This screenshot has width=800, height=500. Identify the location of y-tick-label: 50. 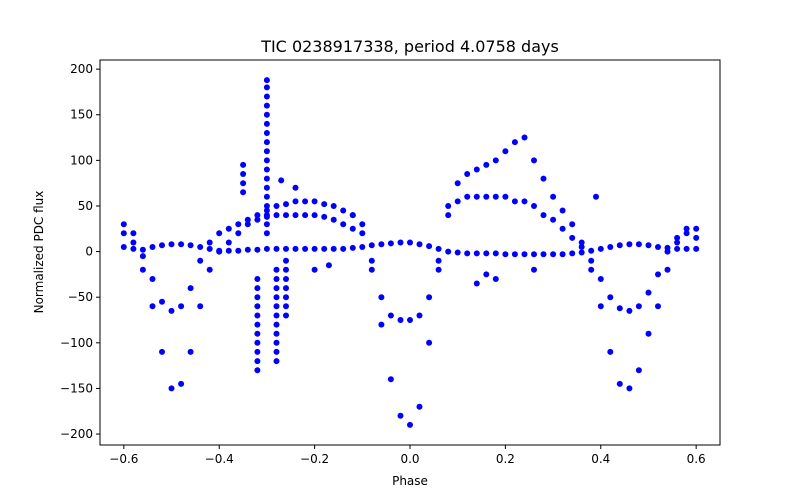
(85, 206).